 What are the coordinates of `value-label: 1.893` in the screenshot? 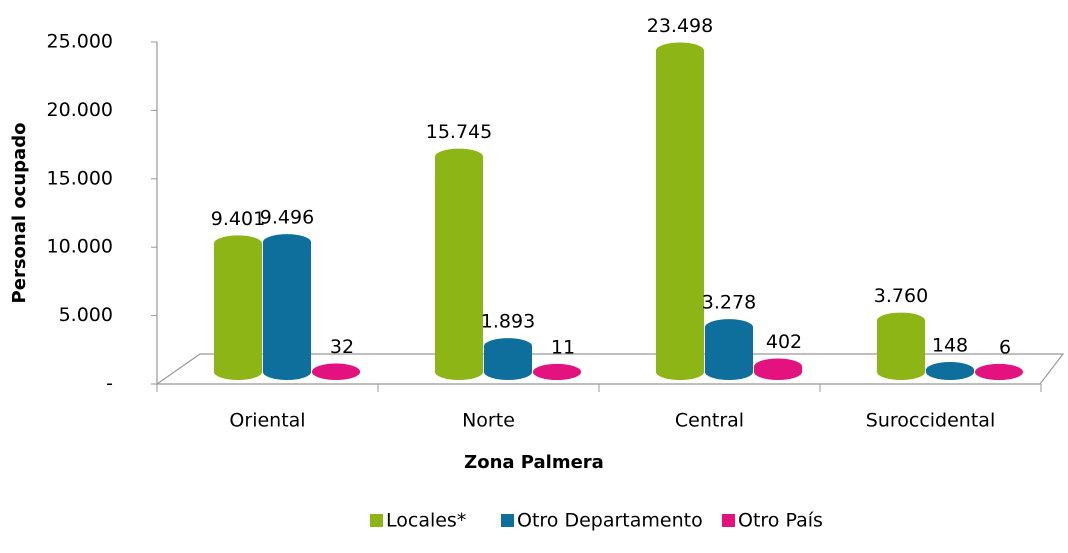 It's located at (508, 322).